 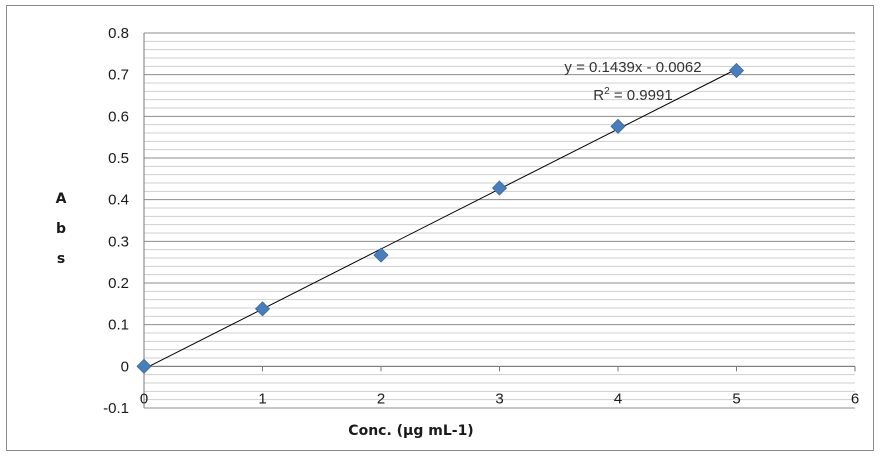 What do you see at coordinates (499, 398) in the screenshot?
I see `x-tick-label: 3` at bounding box center [499, 398].